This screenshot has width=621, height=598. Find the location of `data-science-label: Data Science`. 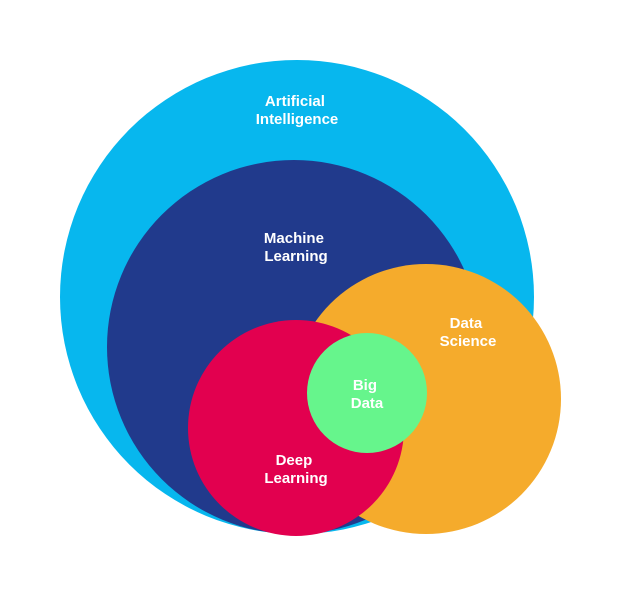

data-science-label: Data Science is located at coordinates (468, 332).